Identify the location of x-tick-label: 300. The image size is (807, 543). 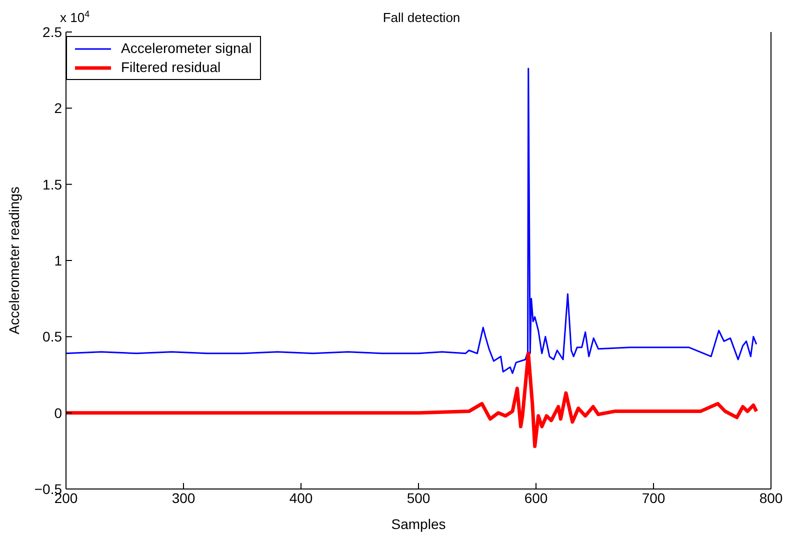
(184, 498).